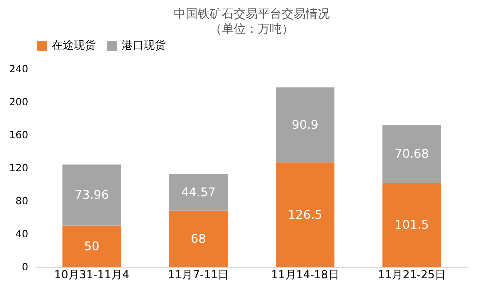 The width and height of the screenshot is (480, 288). I want to click on y-tick-label: 160, so click(18, 136).